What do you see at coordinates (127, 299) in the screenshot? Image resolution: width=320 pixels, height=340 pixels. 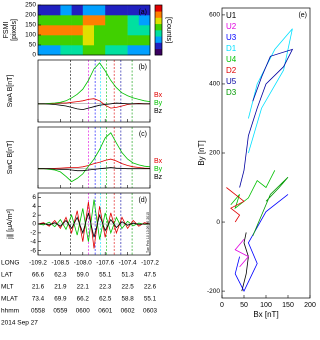 I see `x-tick-label: 58.8` at bounding box center [127, 299].